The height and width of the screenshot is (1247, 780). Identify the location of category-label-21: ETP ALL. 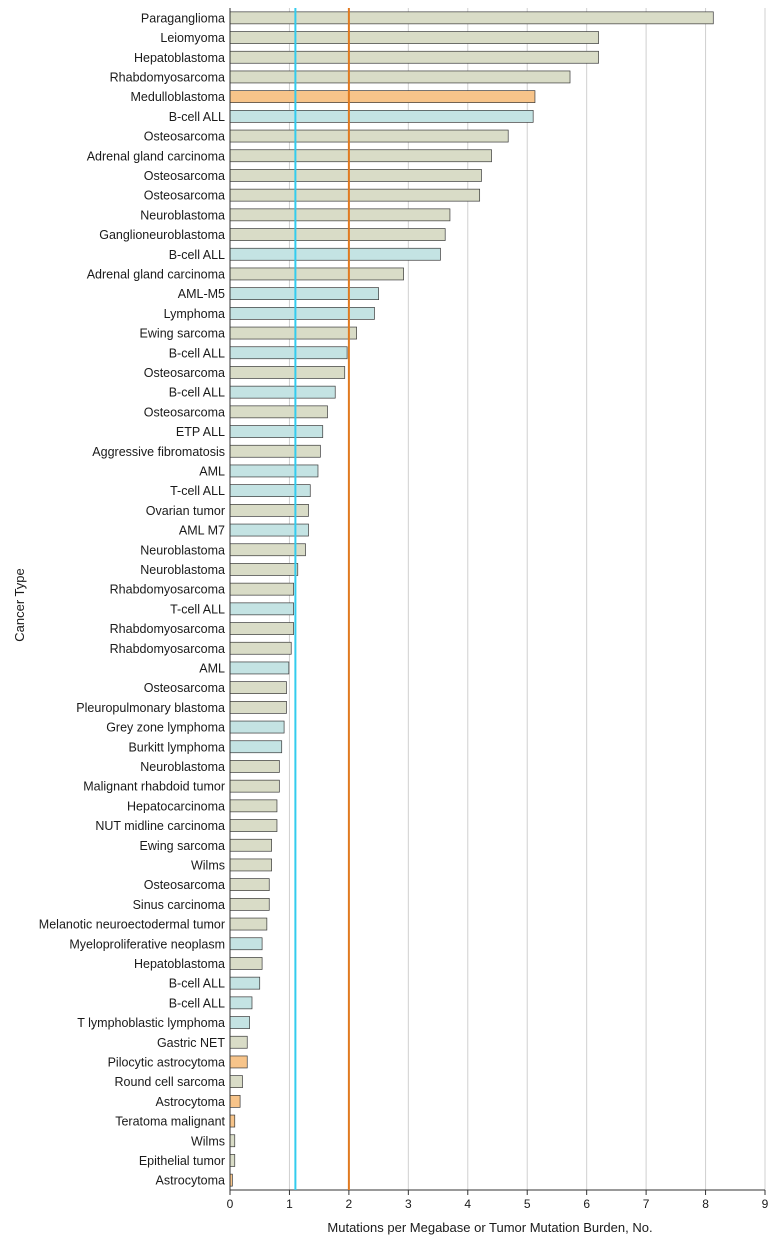
(200, 432).